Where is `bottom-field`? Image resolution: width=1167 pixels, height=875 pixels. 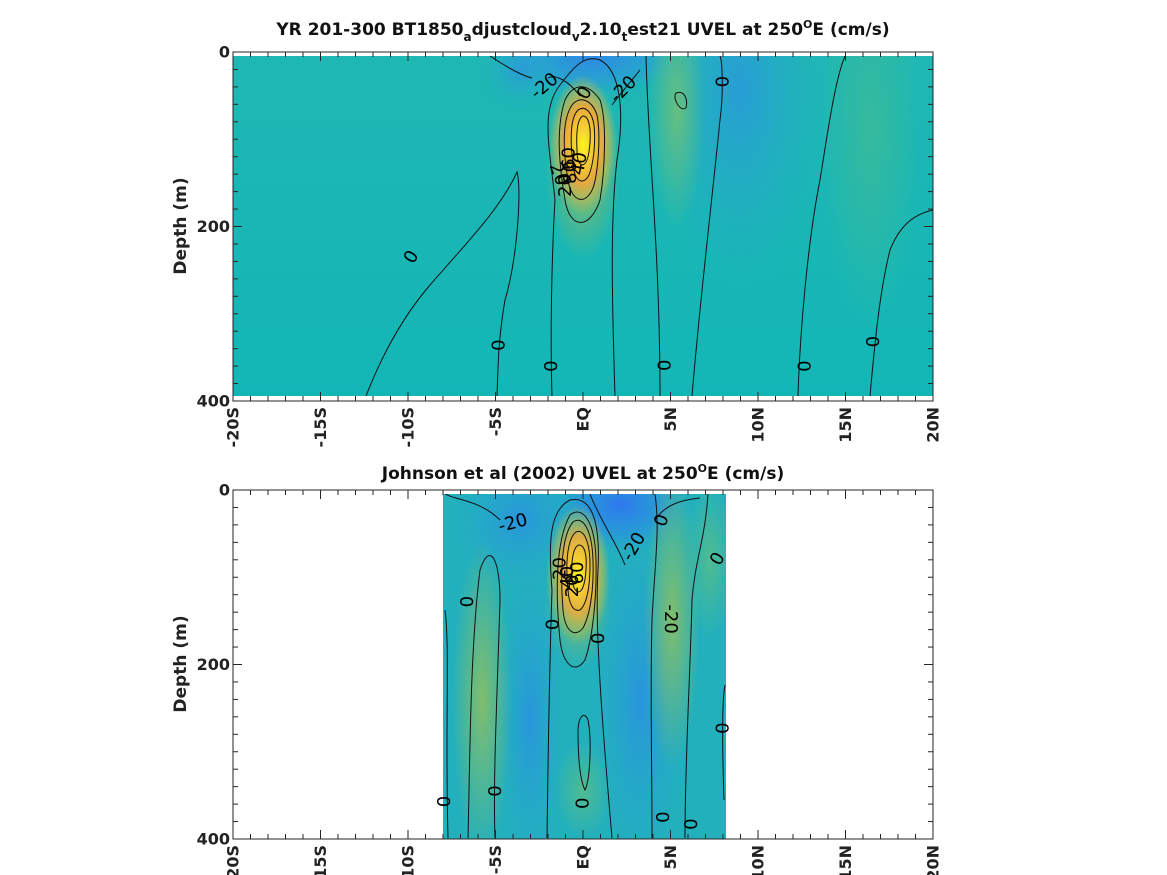 bottom-field is located at coordinates (584, 666).